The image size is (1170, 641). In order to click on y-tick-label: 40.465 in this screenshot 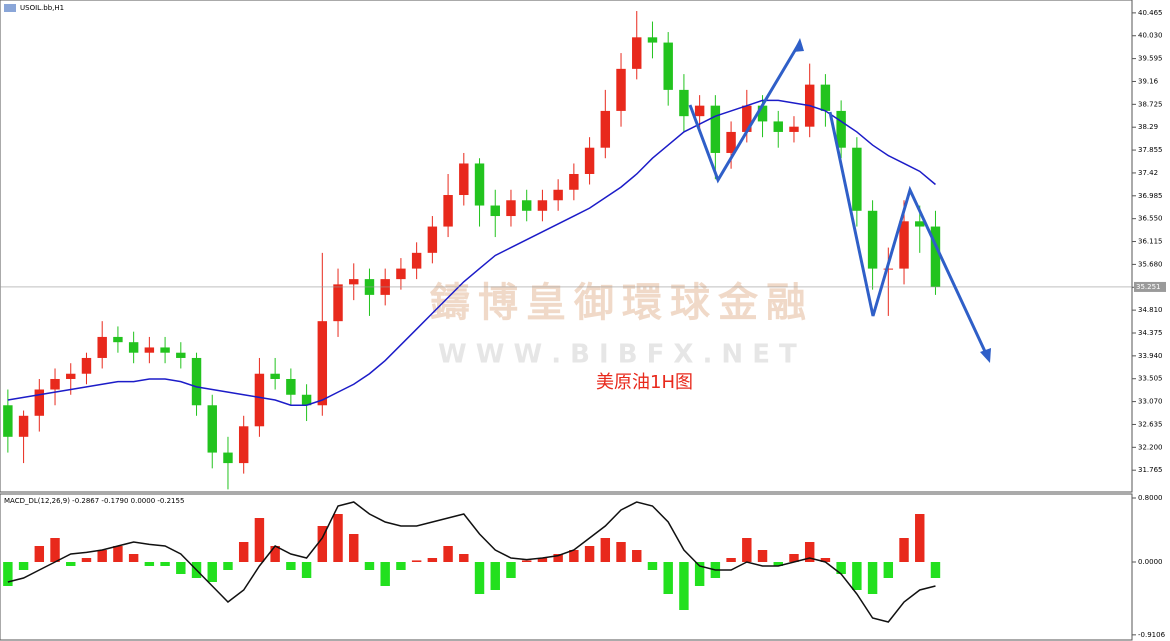, I will do `click(1150, 13)`.